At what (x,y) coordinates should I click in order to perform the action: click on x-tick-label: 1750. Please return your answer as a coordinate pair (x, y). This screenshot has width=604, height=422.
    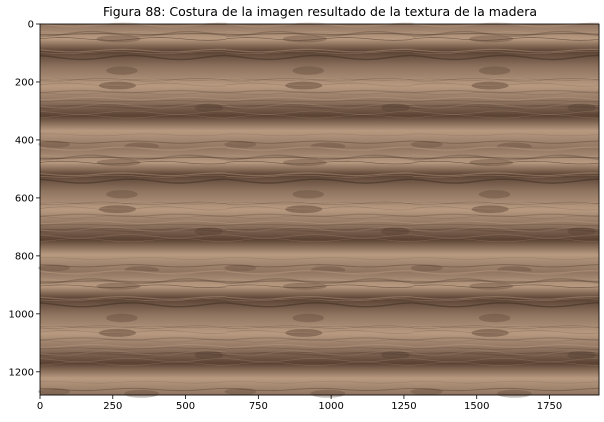
    Looking at the image, I should click on (549, 406).